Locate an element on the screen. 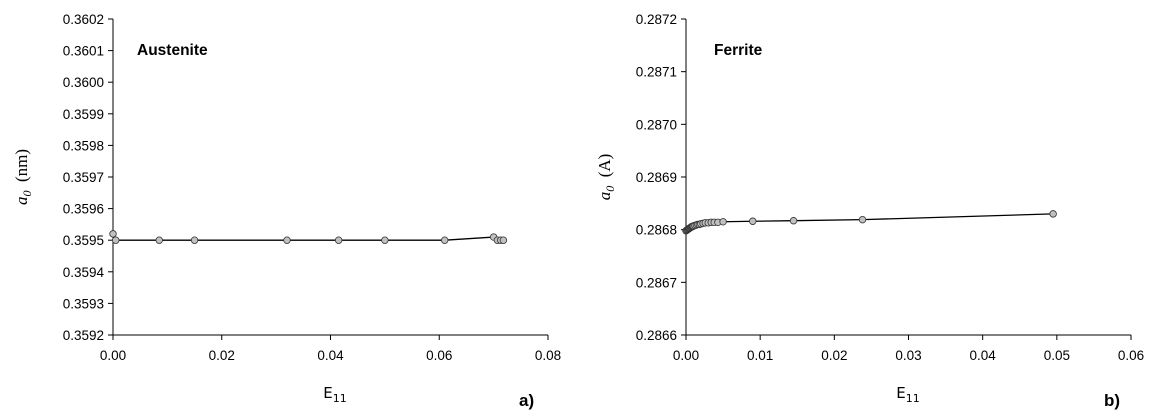  material-label: Ferrite is located at coordinates (738, 50).